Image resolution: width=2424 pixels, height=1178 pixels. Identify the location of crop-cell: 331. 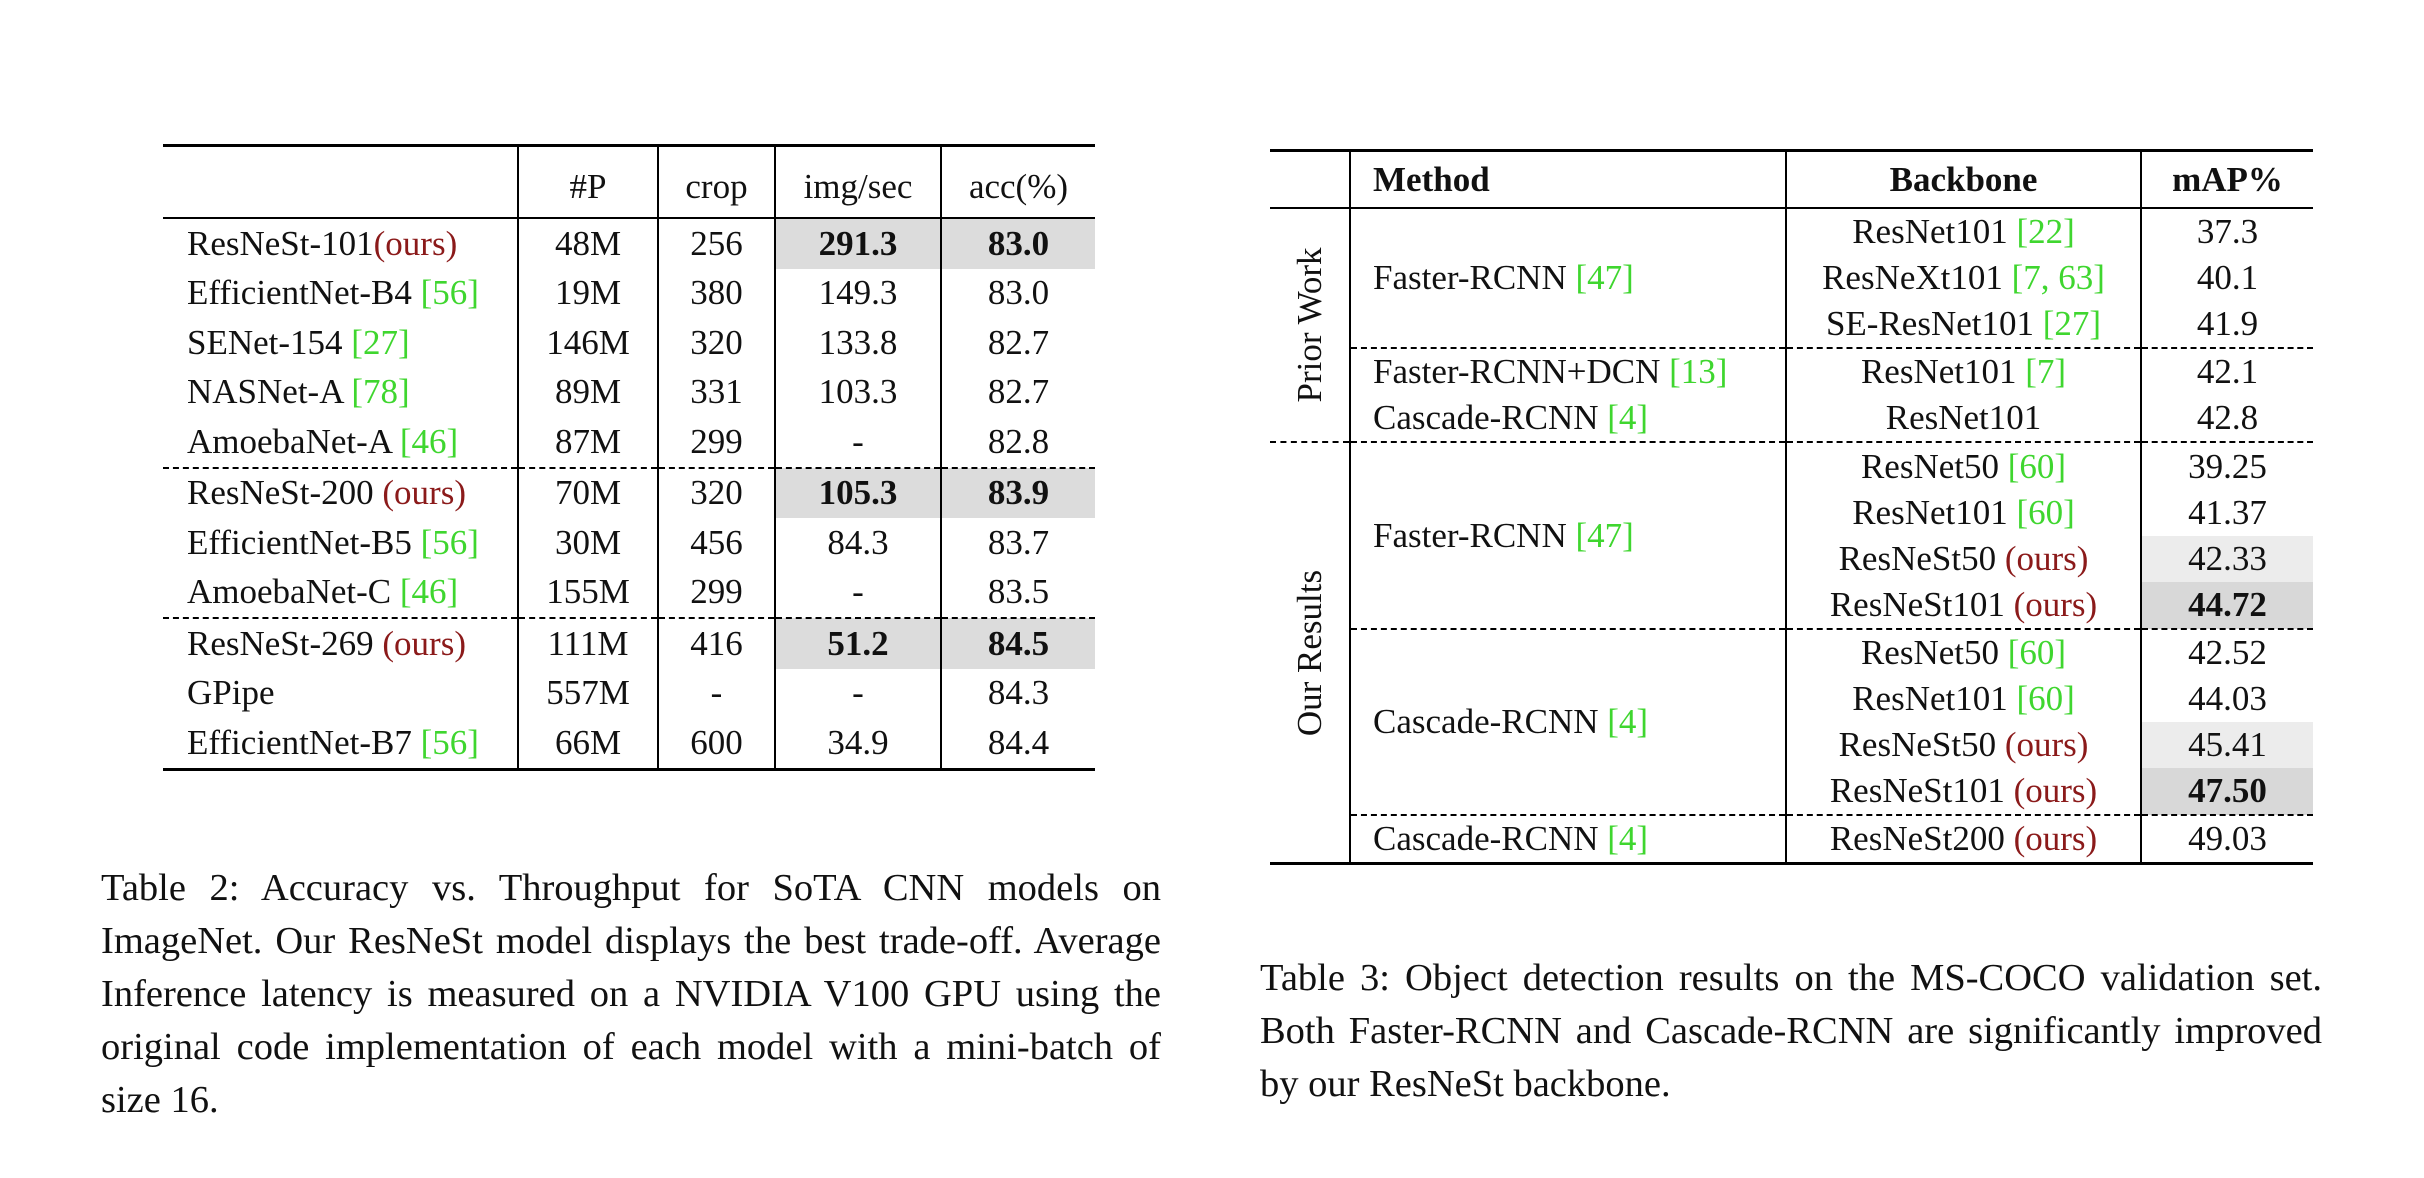
(716, 392).